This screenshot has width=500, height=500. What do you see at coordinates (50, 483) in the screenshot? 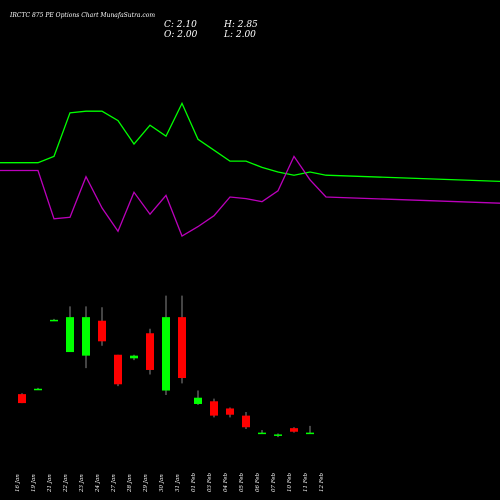
I see `x-tick-label: 21 Jan` at bounding box center [50, 483].